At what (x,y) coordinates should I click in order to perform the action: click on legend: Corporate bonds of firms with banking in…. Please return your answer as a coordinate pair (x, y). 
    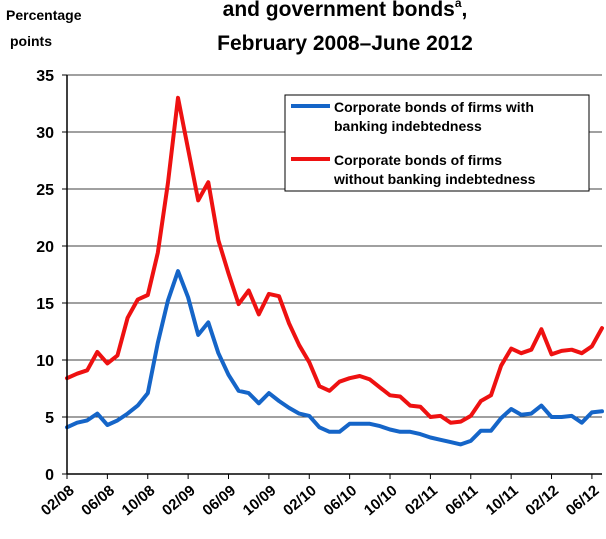
    Looking at the image, I should click on (437, 143).